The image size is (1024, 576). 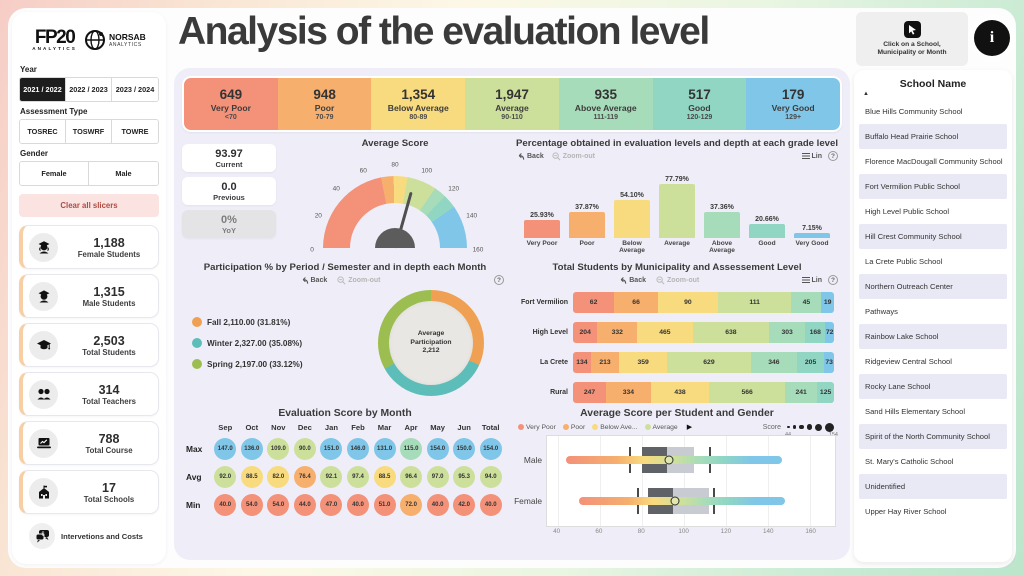 What do you see at coordinates (628, 392) in the screenshot?
I see `municipality-segment-poor: 334` at bounding box center [628, 392].